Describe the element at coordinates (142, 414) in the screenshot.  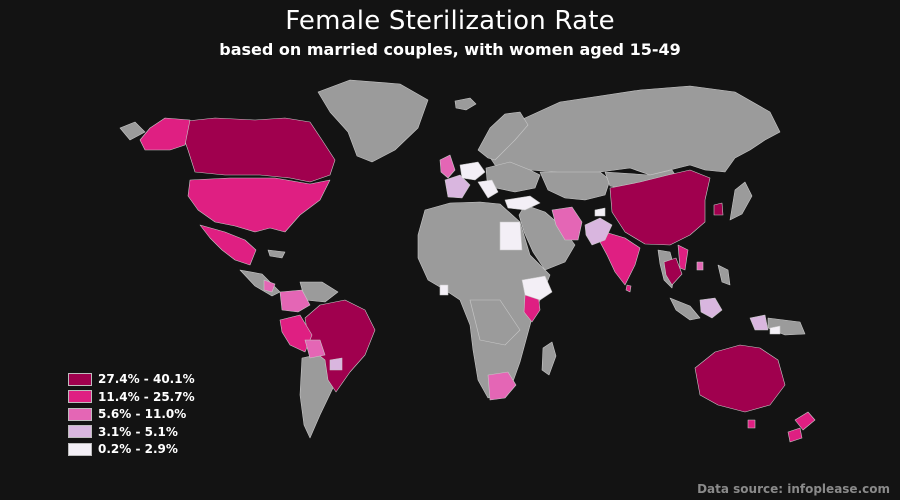
I see `legend-label: 5.6% - 11.0%` at that location.